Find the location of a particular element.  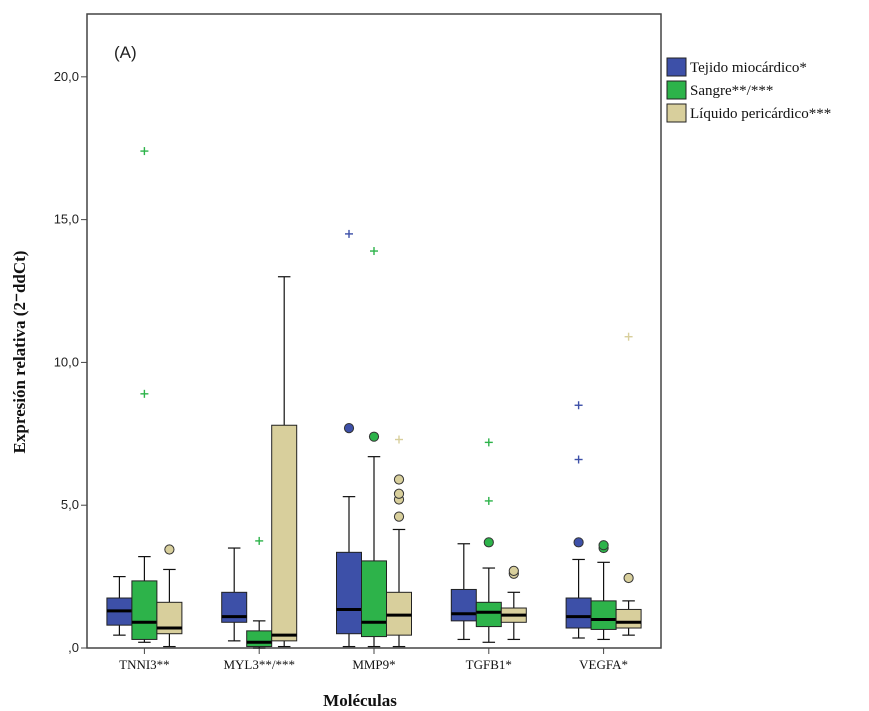

x-tick-label: TNNI3** is located at coordinates (144, 664).